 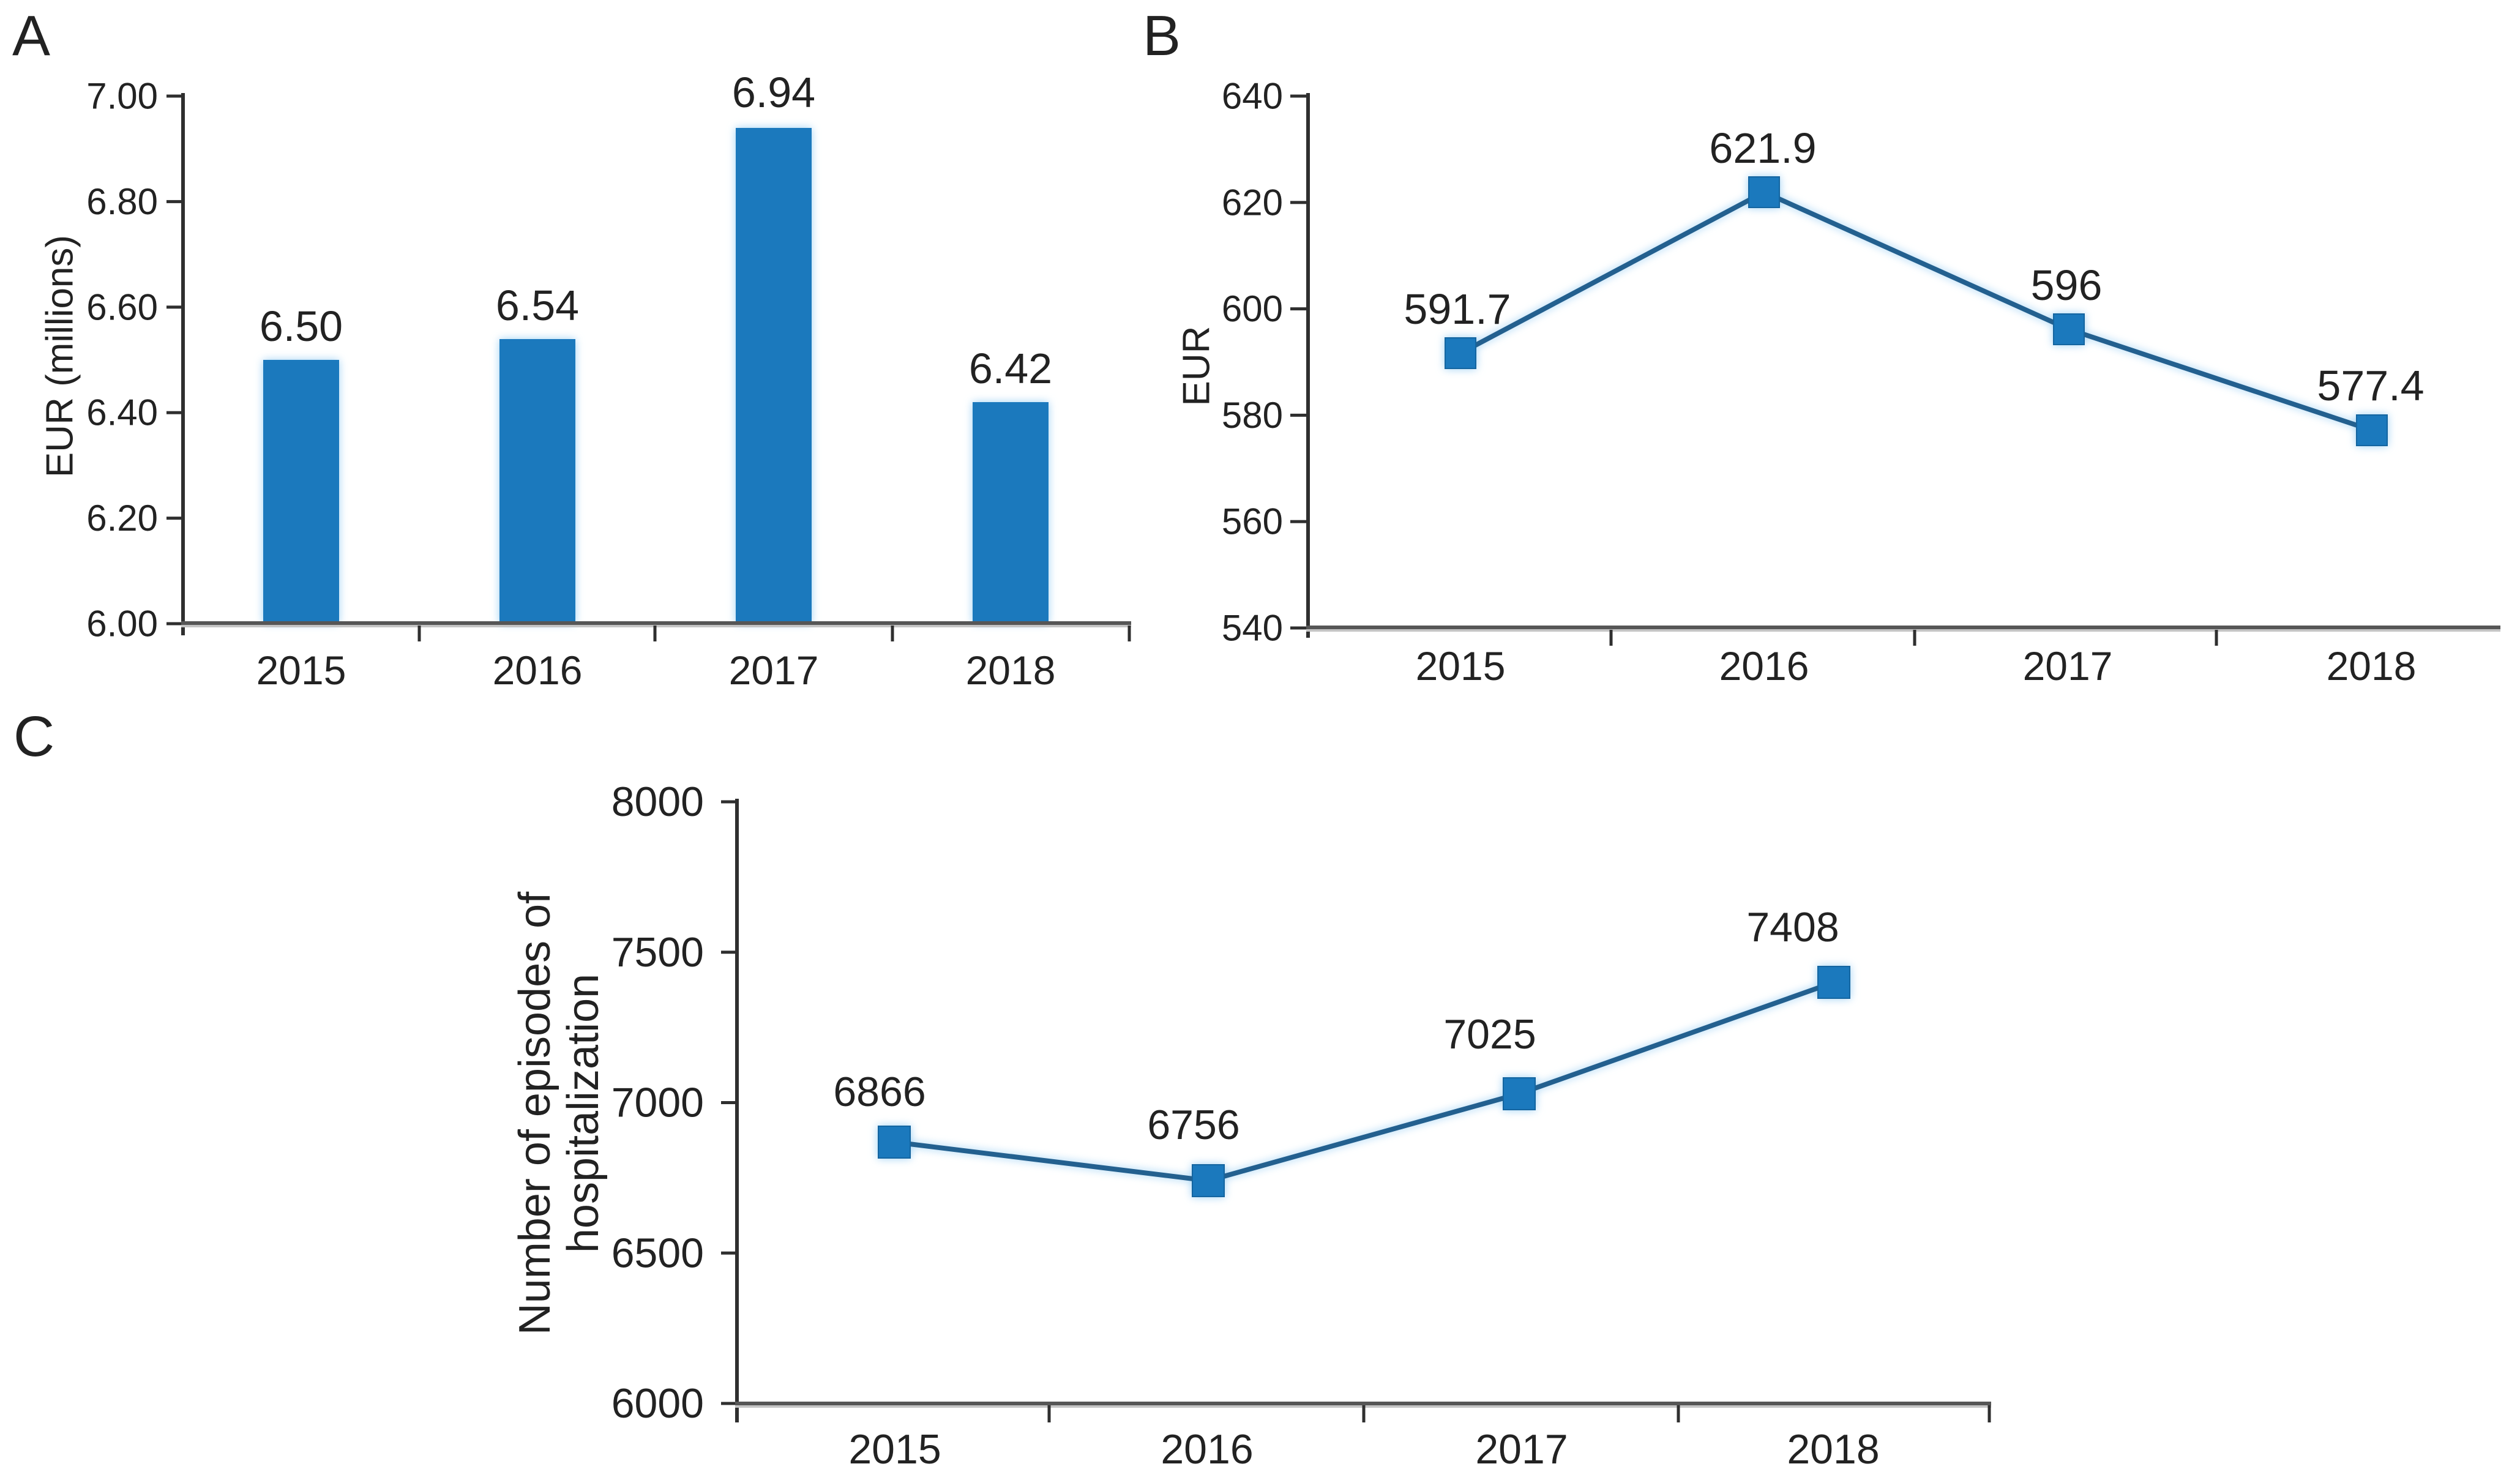 I want to click on svg-text: 7.00, so click(x=122, y=97).